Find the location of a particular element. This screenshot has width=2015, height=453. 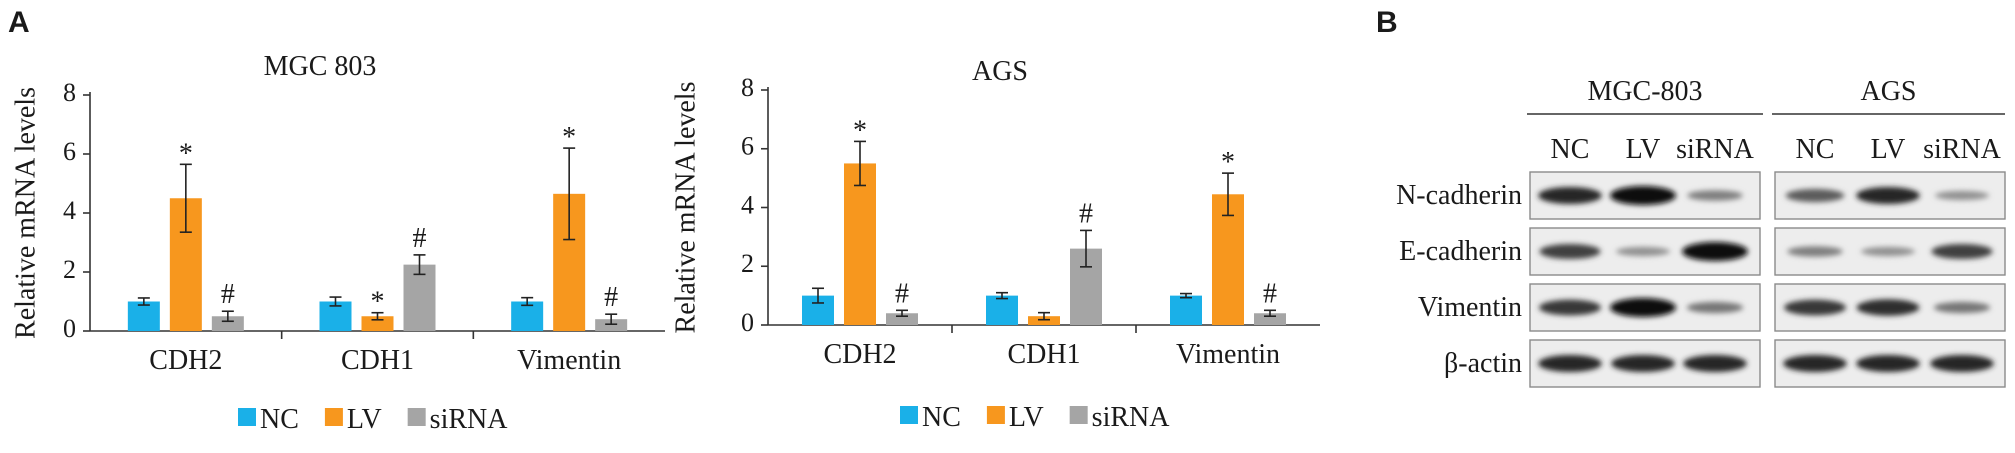

bar-siRNA-CDH1 is located at coordinates (419, 297).